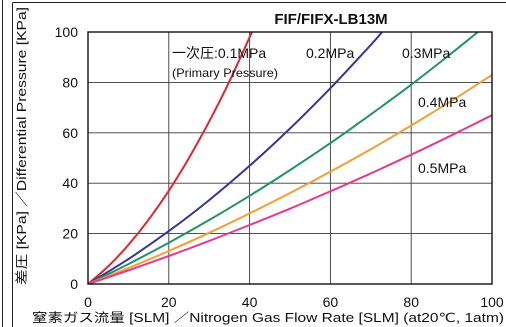 This screenshot has height=327, width=506. What do you see at coordinates (70, 82) in the screenshot?
I see `y-tick-label: 80` at bounding box center [70, 82].